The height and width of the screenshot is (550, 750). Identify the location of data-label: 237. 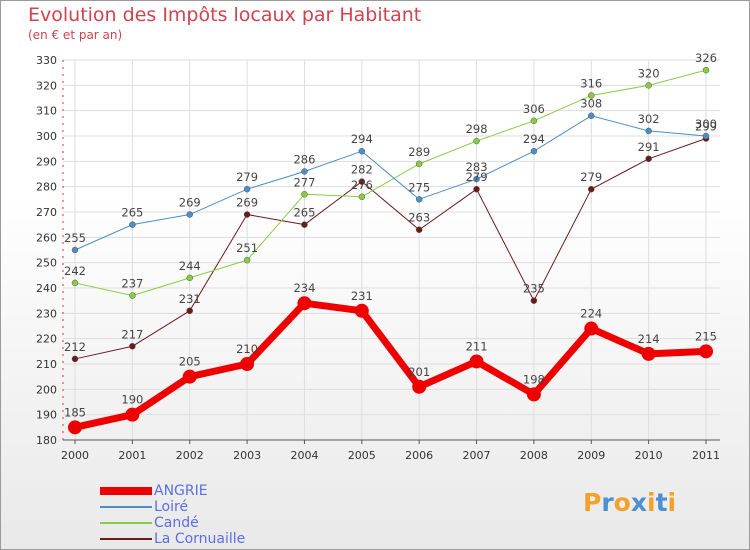
(132, 284).